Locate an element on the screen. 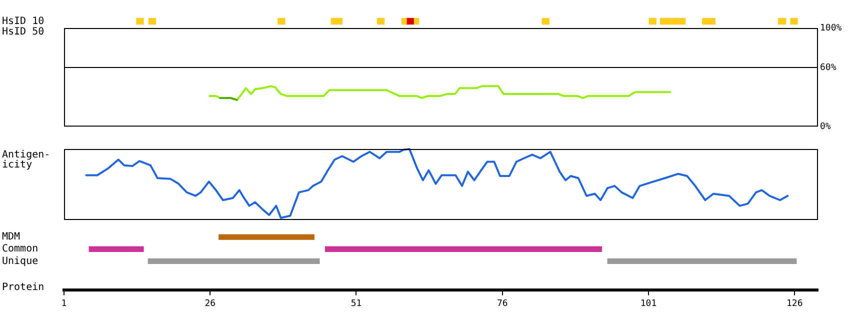  y-axis-title: Antigen- icity is located at coordinates (26, 160).